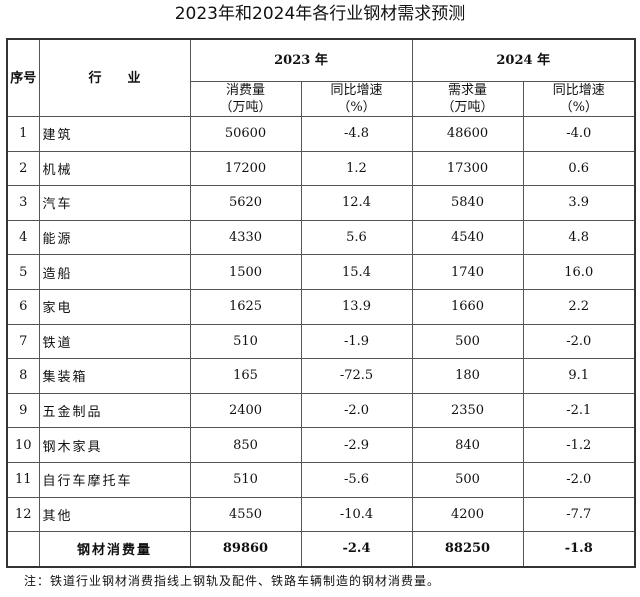  I want to click on table-row: 1 建筑 50600 -4.8 48600 -4.0, so click(321, 134).